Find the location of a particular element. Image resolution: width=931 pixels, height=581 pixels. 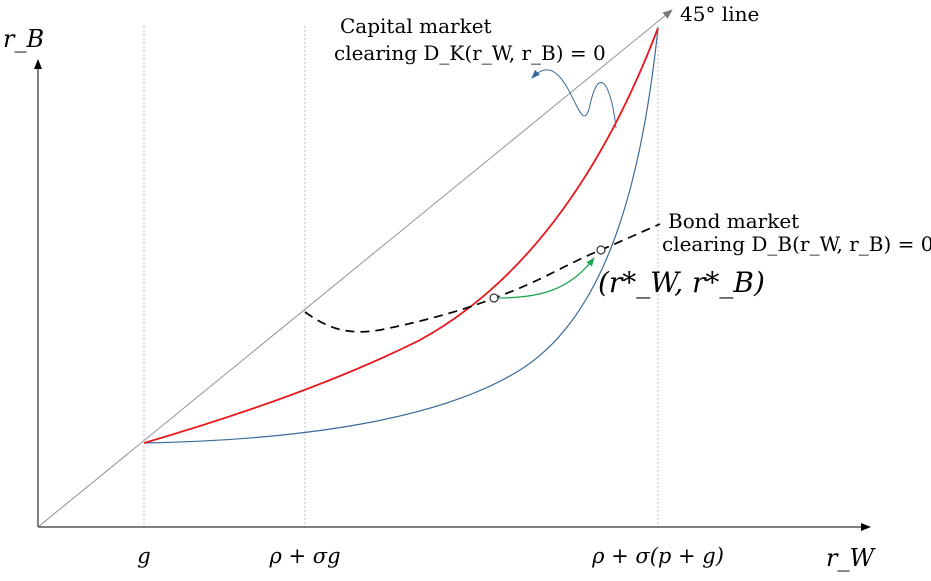

equilibrium-label: (r*_W, r*_B) is located at coordinates (681, 282).